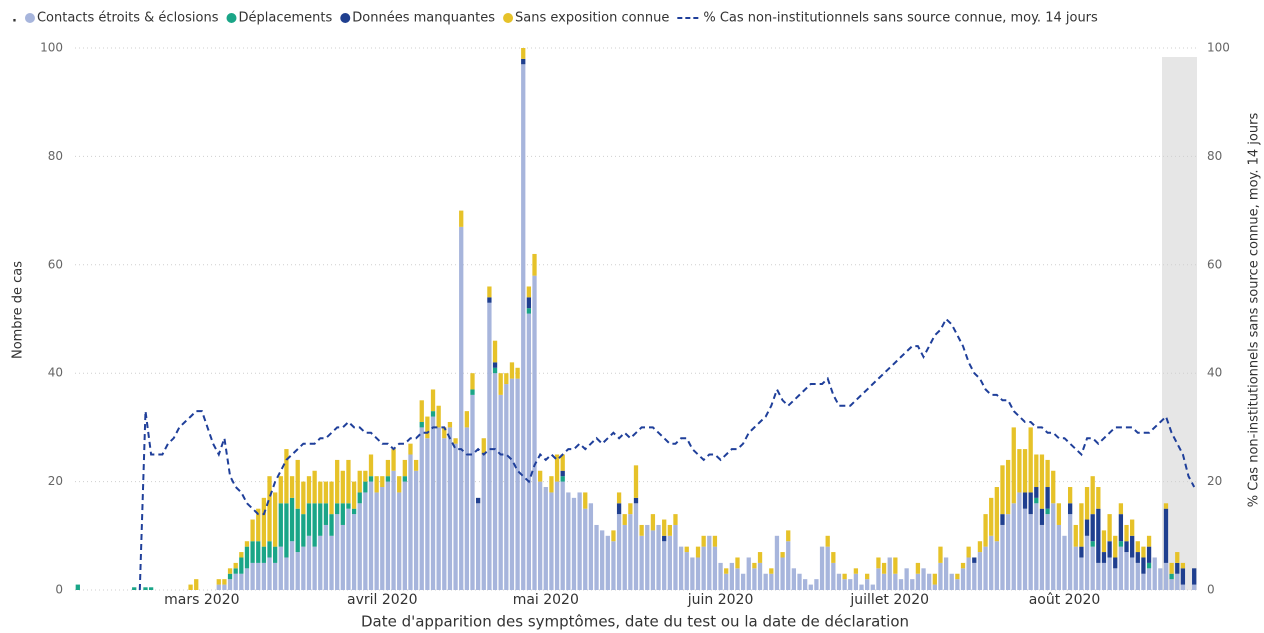  Describe the element at coordinates (55, 264) in the screenshot. I see `y-tick-label: 60` at that location.